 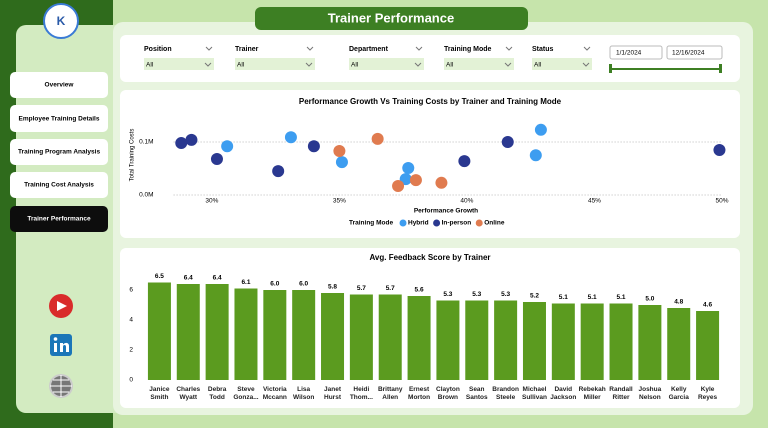 What do you see at coordinates (217, 393) in the screenshot?
I see `x-tick-label: Debra Todd` at bounding box center [217, 393].